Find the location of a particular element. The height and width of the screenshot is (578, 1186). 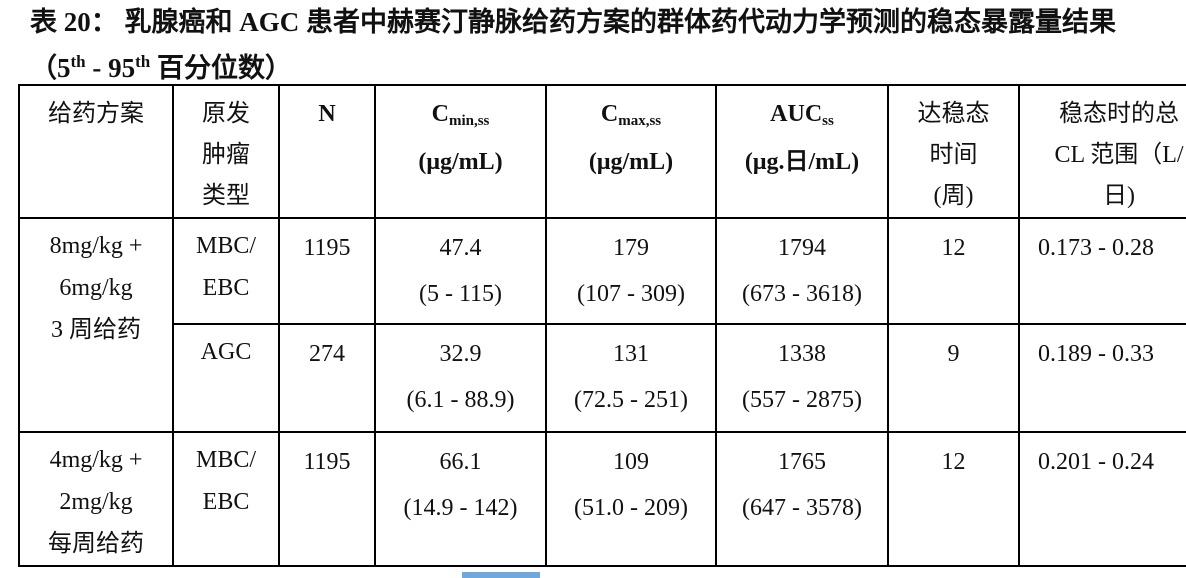

header-cell: 原发 肿瘤 类型 is located at coordinates (226, 151).